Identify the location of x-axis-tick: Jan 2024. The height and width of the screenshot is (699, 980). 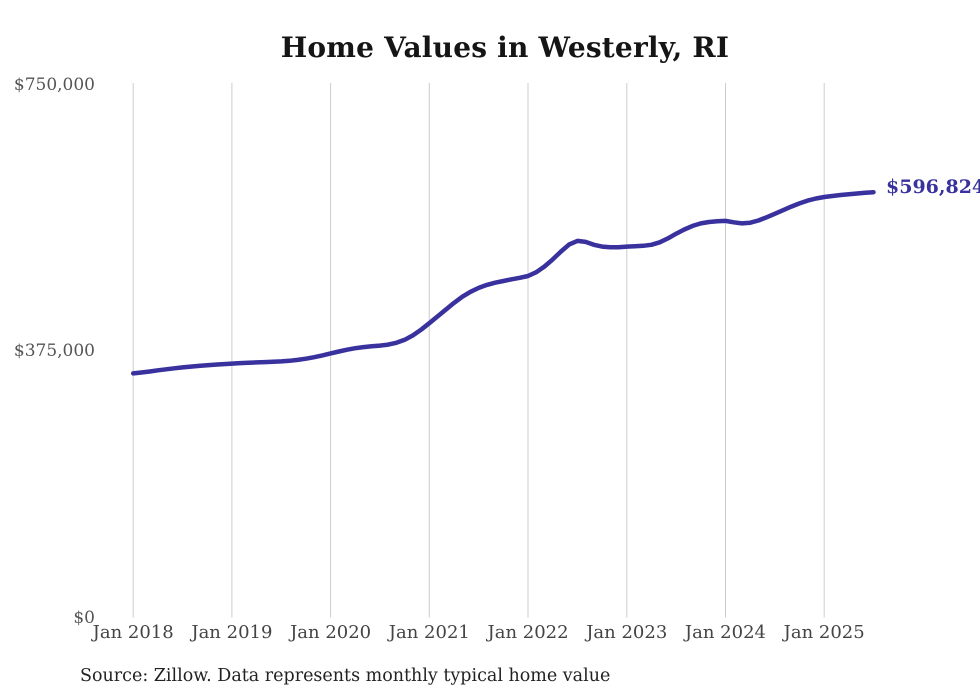
(725, 632).